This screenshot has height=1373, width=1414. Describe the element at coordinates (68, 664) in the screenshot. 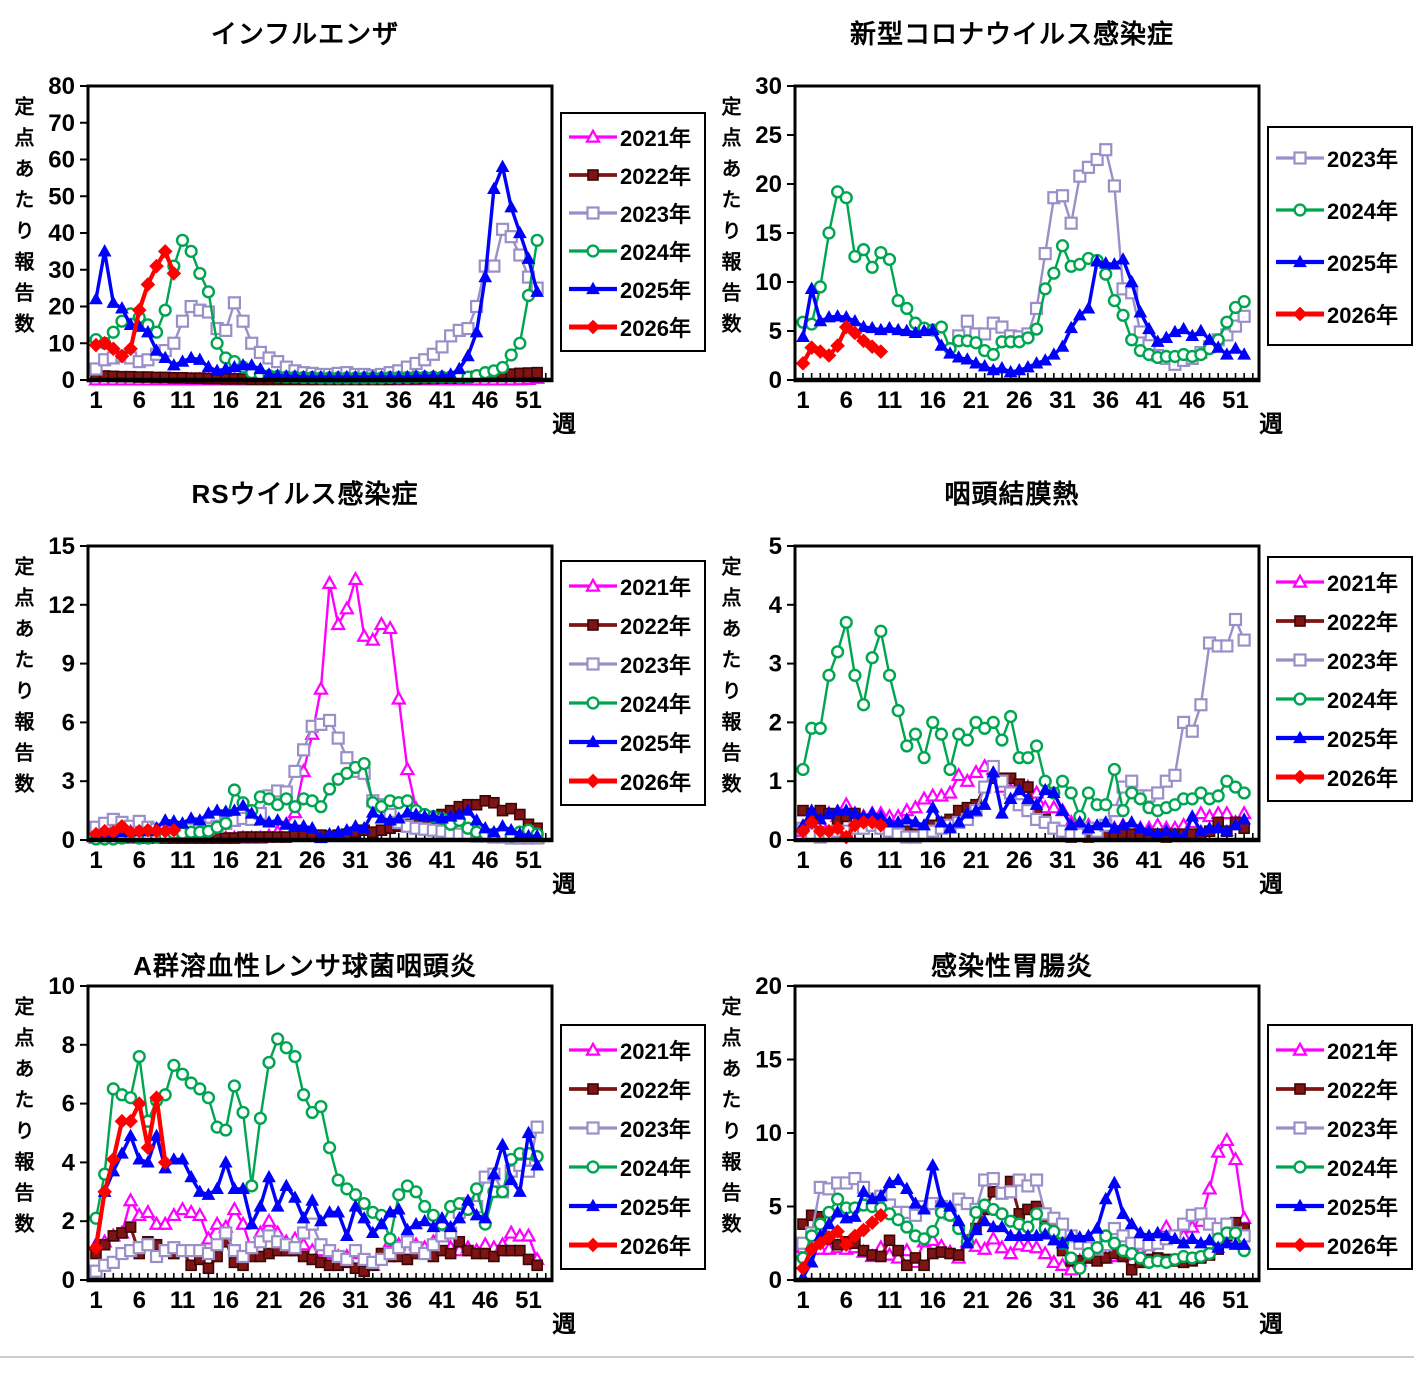

I see `svg-text: 9` at that location.